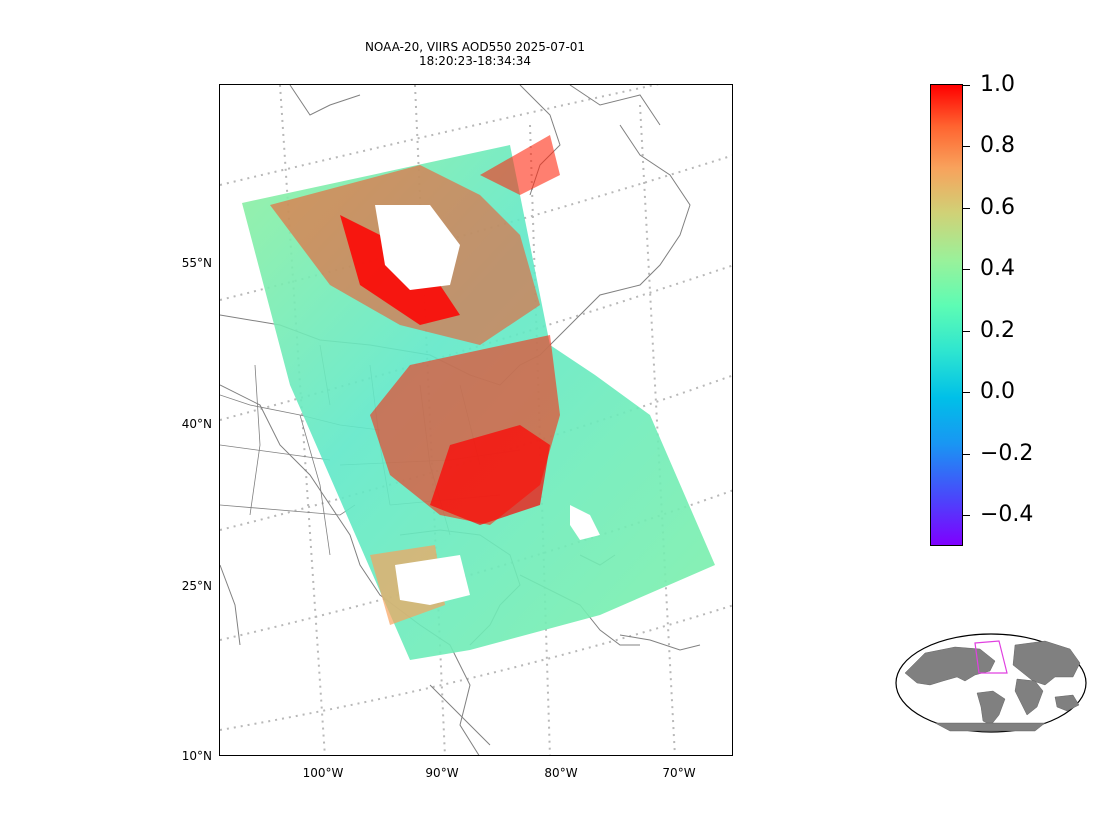  I want to click on inset-region-box, so click(991, 657).